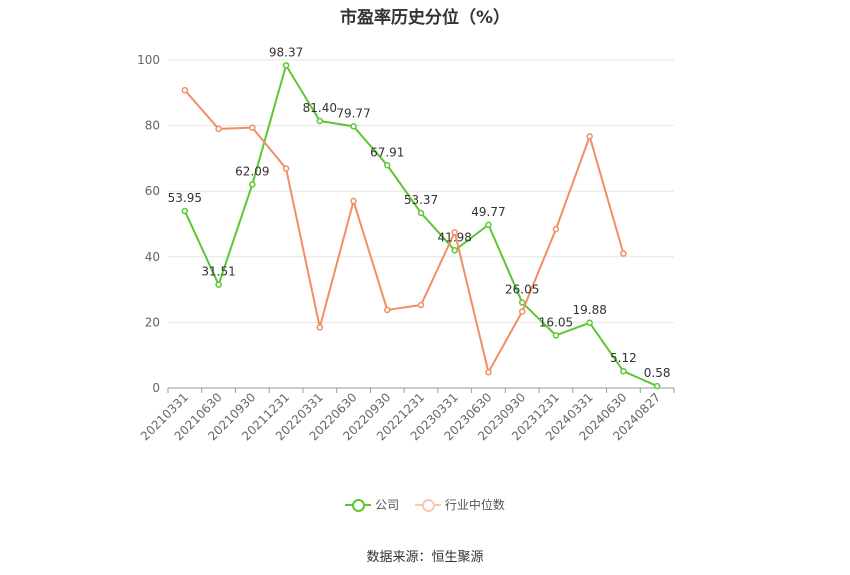 The height and width of the screenshot is (575, 850). Describe the element at coordinates (427, 505) in the screenshot. I see `legend-swatch-industry-median` at that location.